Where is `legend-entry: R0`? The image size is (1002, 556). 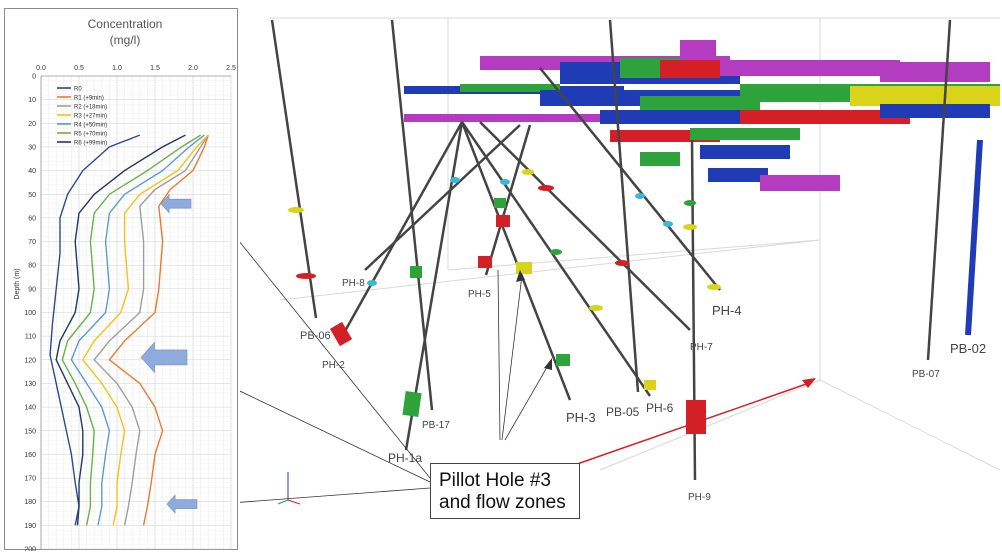 legend-entry: R0 is located at coordinates (78, 90).